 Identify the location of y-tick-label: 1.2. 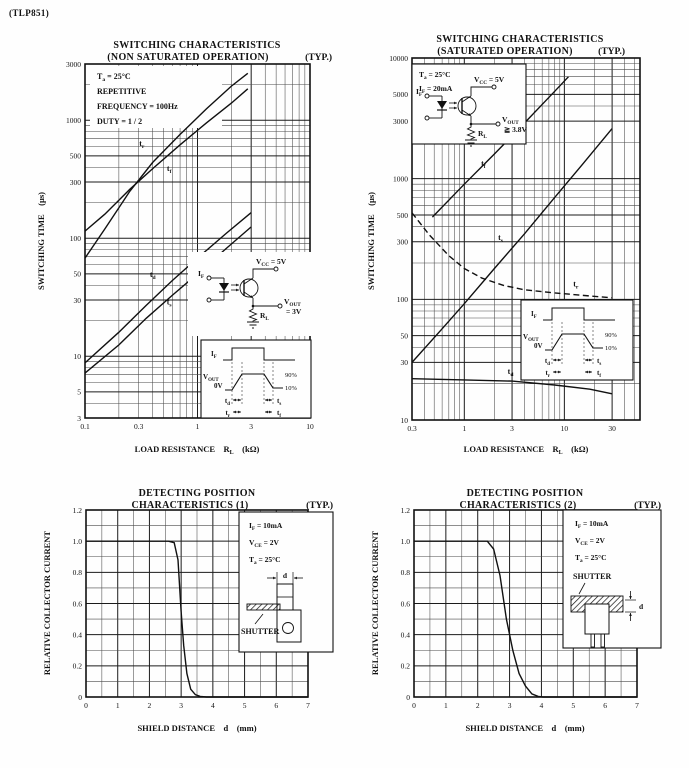
(78, 510).